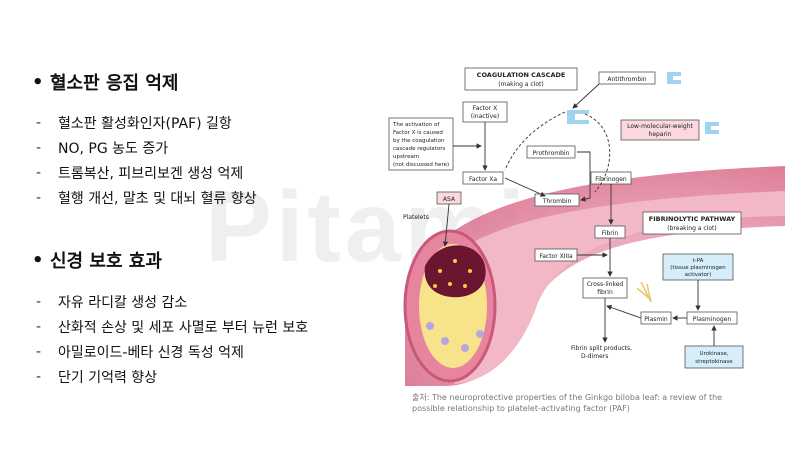 This screenshot has height=450, width=800. I want to click on fib-subtitle: (breaking a clot), so click(691, 228).